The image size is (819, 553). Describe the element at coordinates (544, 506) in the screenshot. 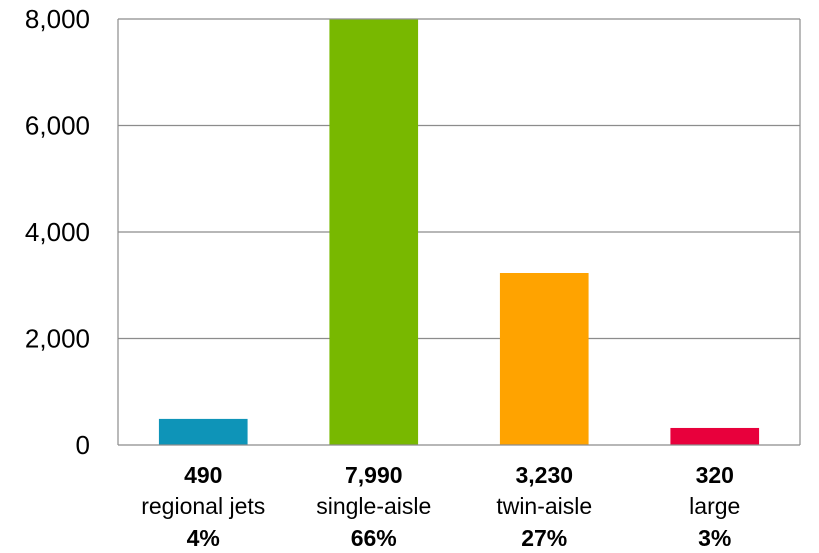

I see `x-tick-label: twin-aisle` at that location.